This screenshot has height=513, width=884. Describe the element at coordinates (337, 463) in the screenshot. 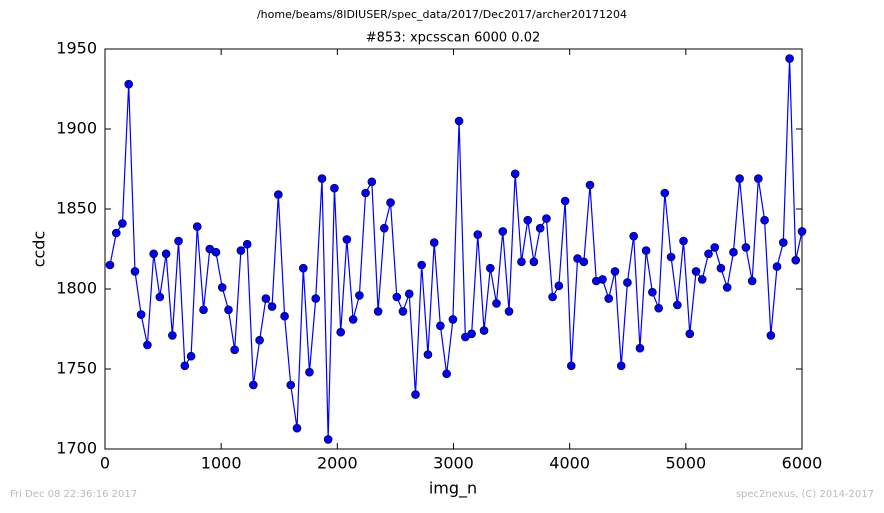

I see `x-tick-label: 2000` at that location.